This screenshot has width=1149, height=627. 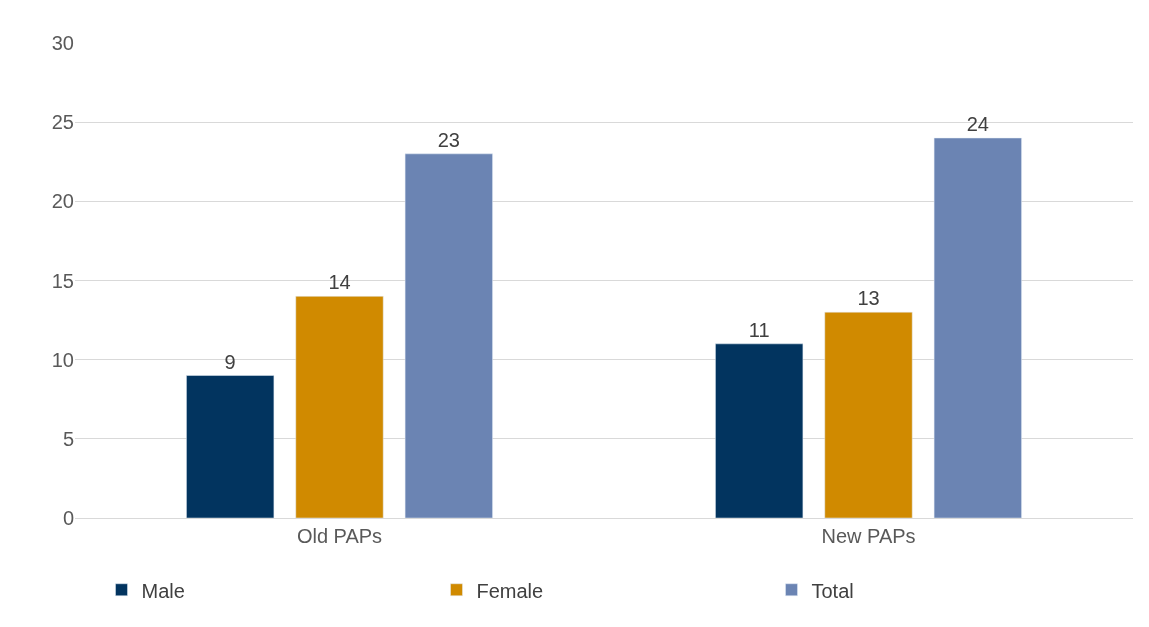 I want to click on data-label: 13, so click(x=868, y=298).